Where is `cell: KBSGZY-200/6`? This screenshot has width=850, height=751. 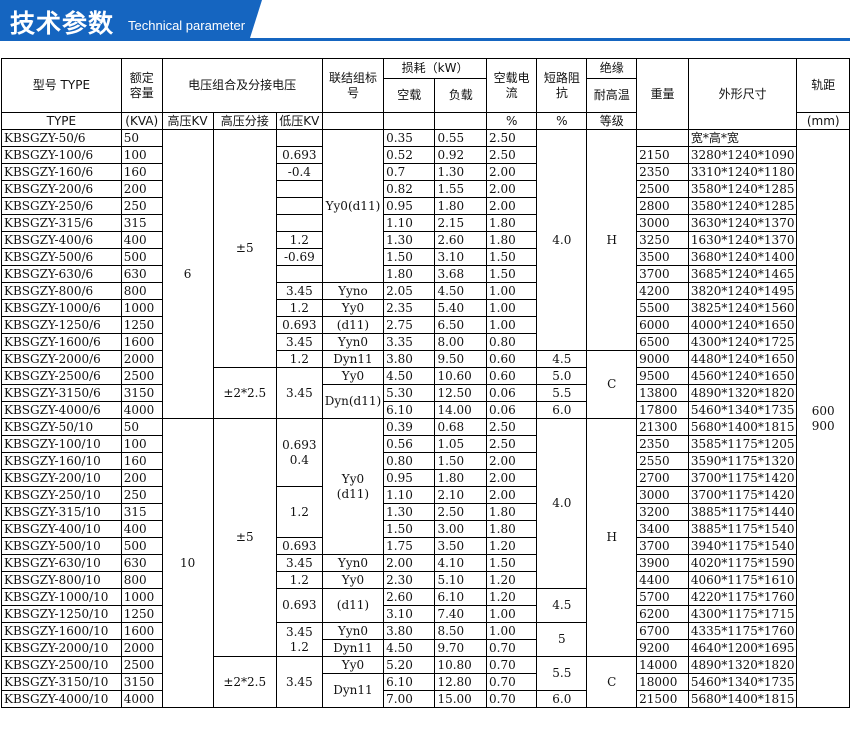 cell: KBSGZY-200/6 is located at coordinates (61, 189).